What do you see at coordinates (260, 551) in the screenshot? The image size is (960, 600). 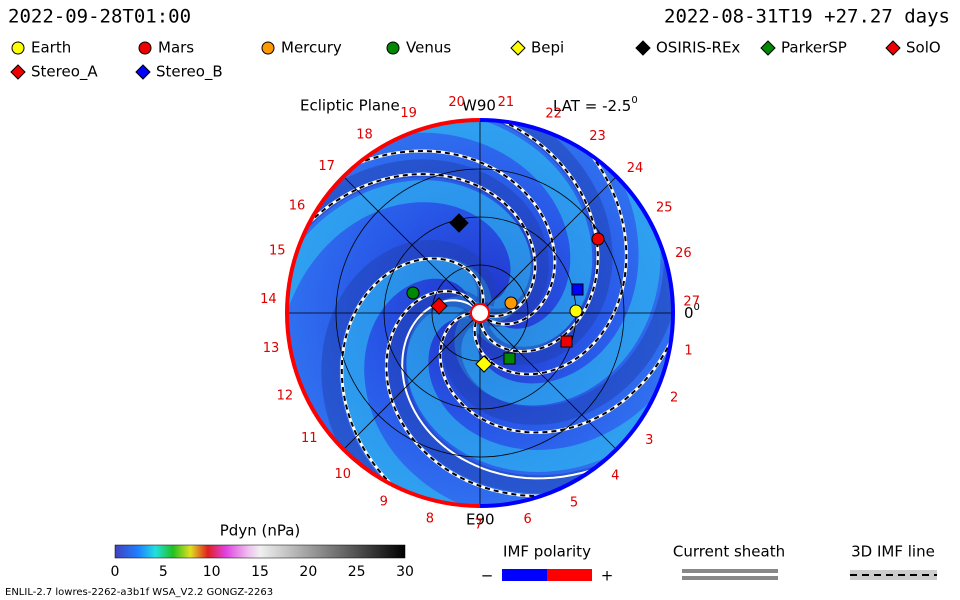 I see `colorbar` at bounding box center [260, 551].